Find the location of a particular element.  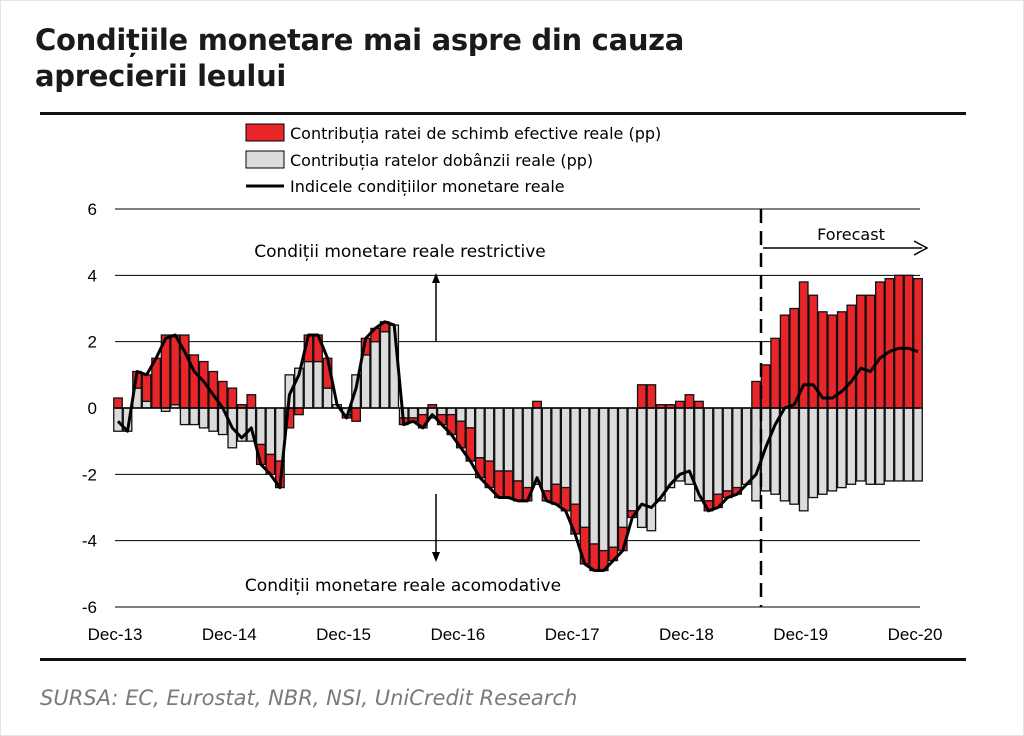

annotation-accommodative: Condiții monetare reale acomodative is located at coordinates (403, 586).